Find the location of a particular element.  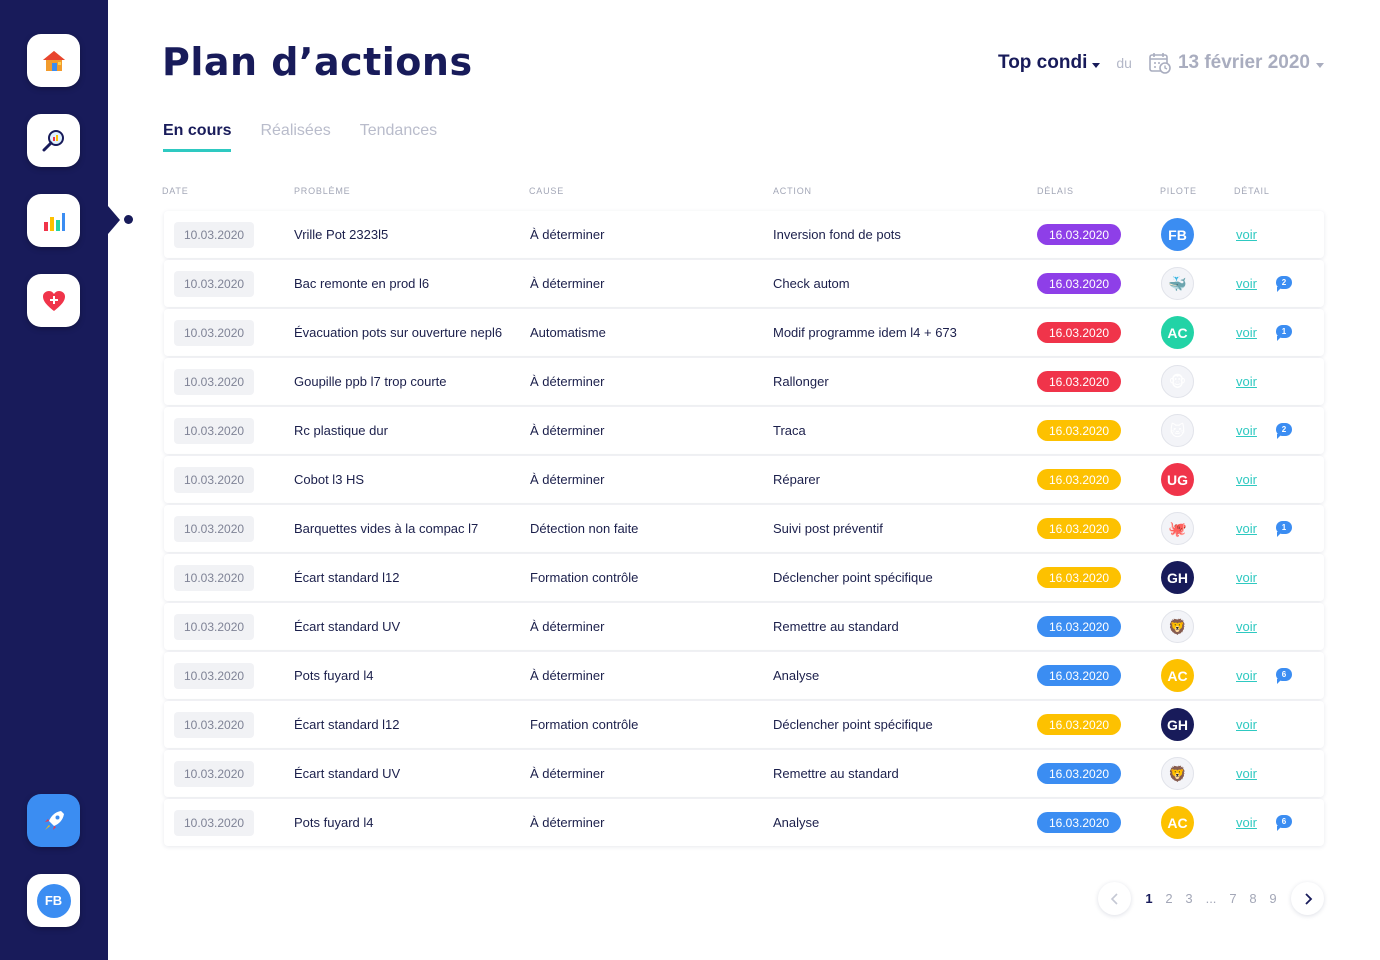

comment-count: 1 is located at coordinates (1284, 527).